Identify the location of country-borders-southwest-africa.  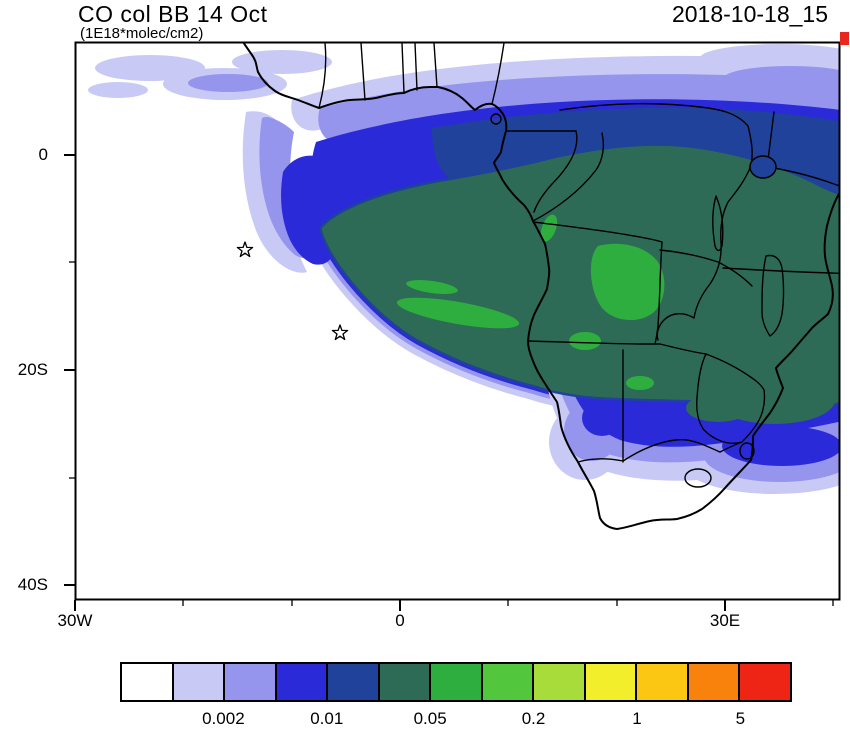
(624, 342).